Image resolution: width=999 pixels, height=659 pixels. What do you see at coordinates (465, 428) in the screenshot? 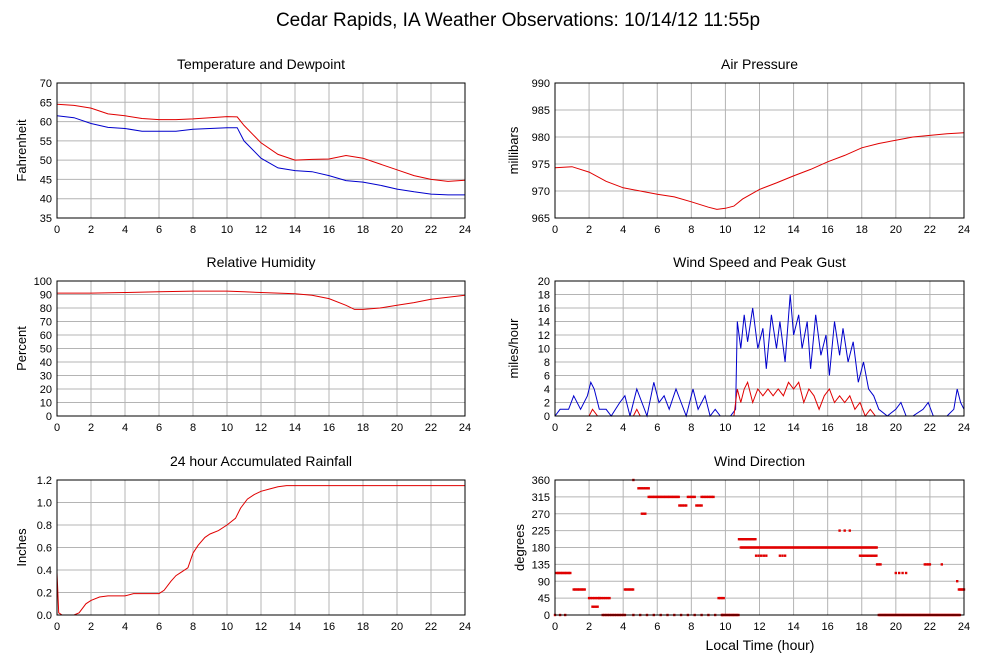
I see `x-tick-label: 24` at bounding box center [465, 428].